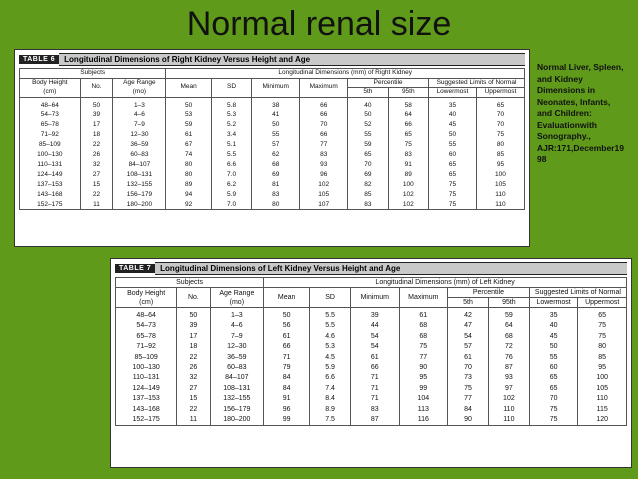  Describe the element at coordinates (452, 92) in the screenshot. I see `lowermost-header: Lowermost` at that location.